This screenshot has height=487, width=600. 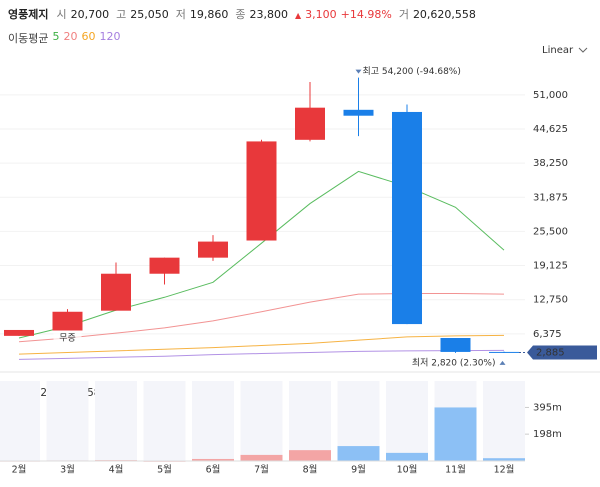 What do you see at coordinates (407, 470) in the screenshot?
I see `x-tick-label: 10월` at bounding box center [407, 470].